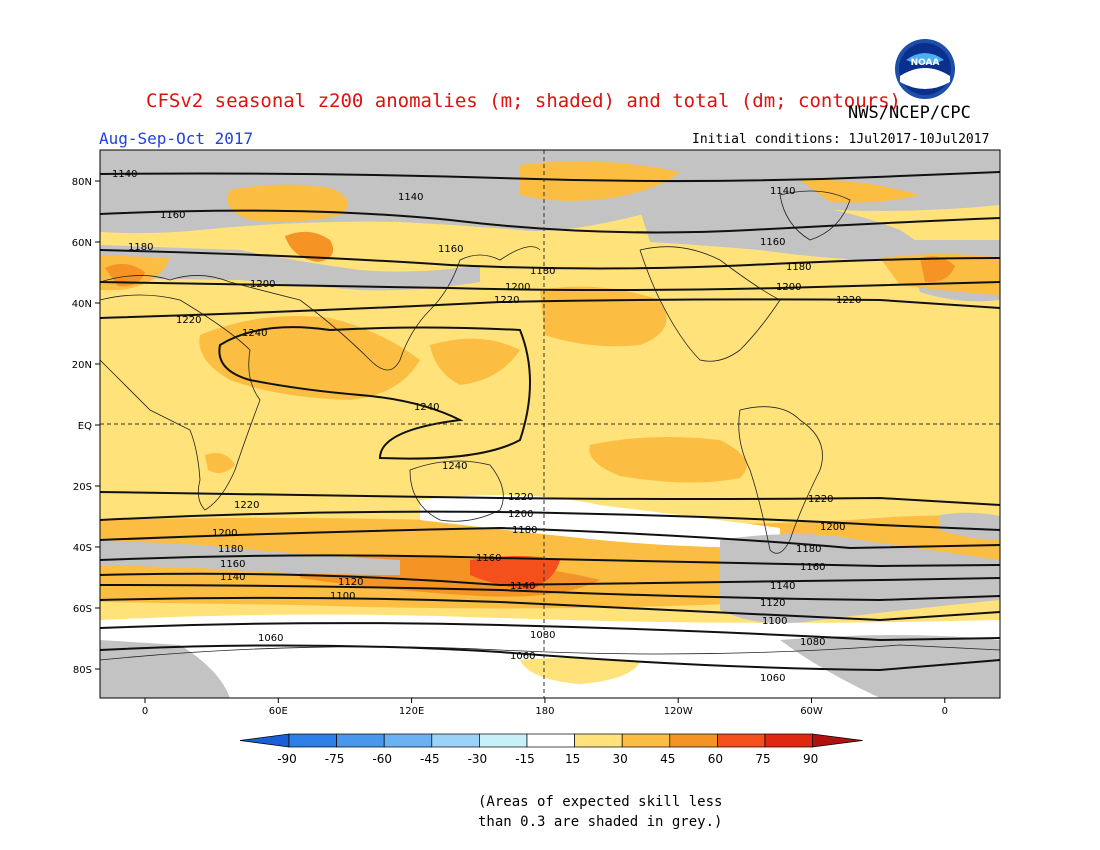 This screenshot has height=850, width=1100. I want to click on contour-1060-south, so click(550, 658).